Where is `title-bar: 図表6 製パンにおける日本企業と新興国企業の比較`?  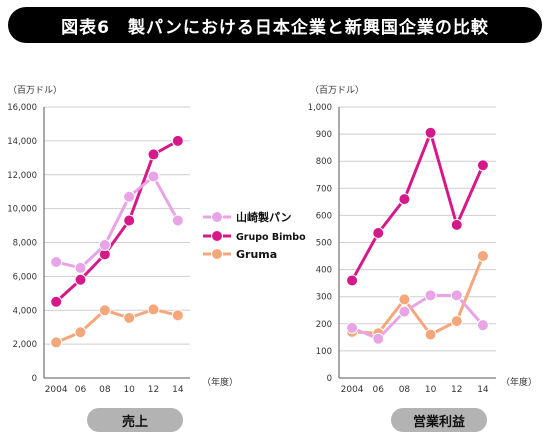 title-bar: 図表6 製パンにおける日本企業と新興国企業の比較 is located at coordinates (275, 25).